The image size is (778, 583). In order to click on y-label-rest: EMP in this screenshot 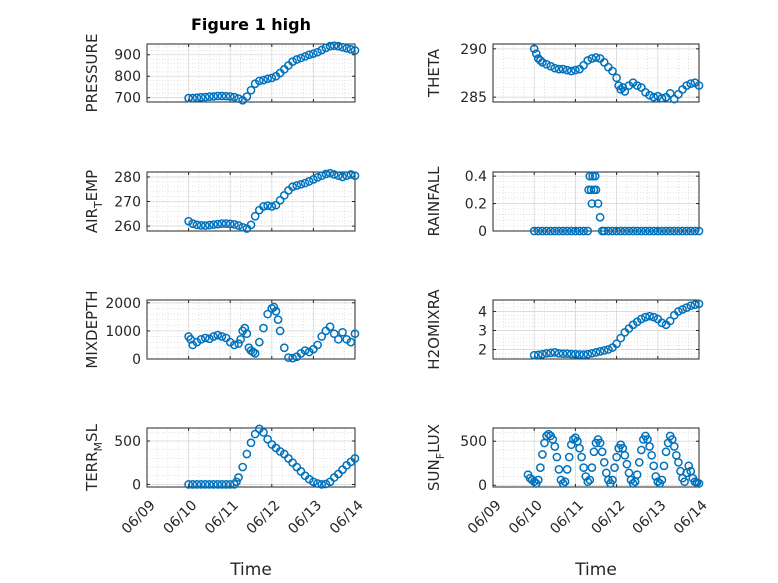, I will do `click(92, 185)`.